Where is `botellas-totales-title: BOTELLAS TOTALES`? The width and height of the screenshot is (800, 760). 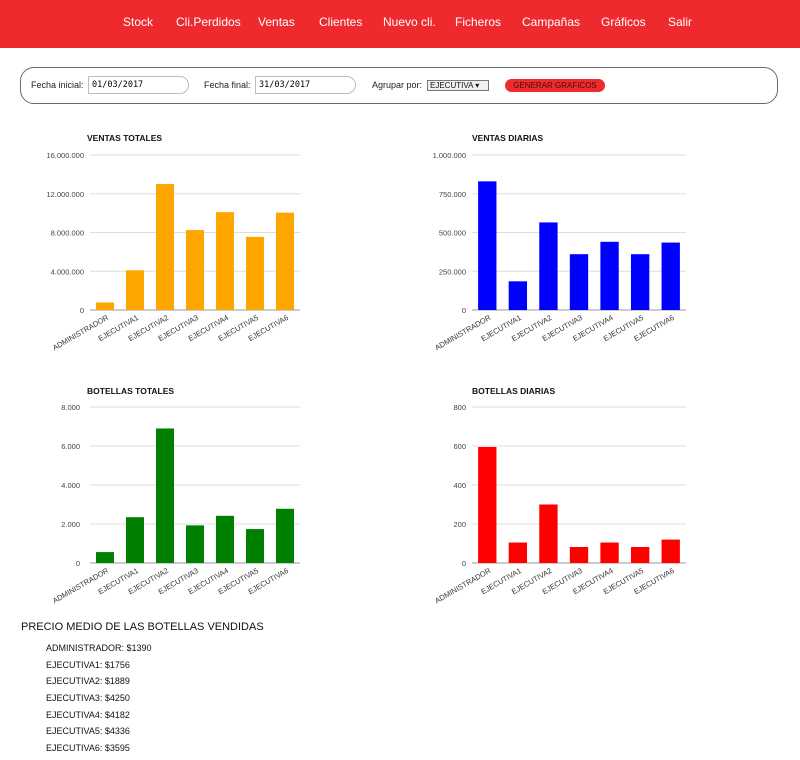 botellas-totales-title: BOTELLAS TOTALES is located at coordinates (130, 391).